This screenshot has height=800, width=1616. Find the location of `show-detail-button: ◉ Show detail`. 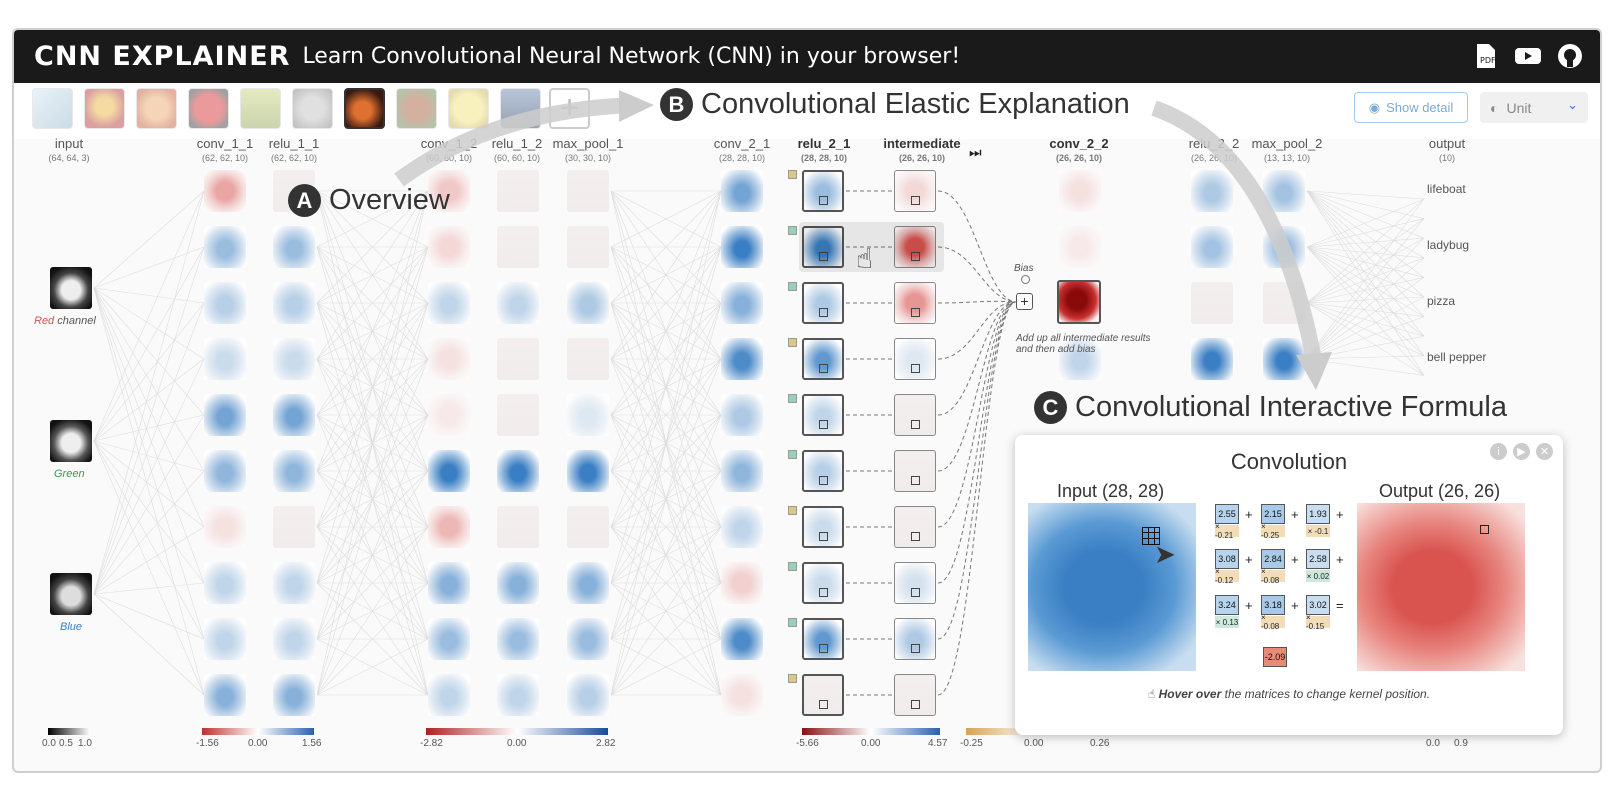

show-detail-button: ◉ Show detail is located at coordinates (1411, 107).